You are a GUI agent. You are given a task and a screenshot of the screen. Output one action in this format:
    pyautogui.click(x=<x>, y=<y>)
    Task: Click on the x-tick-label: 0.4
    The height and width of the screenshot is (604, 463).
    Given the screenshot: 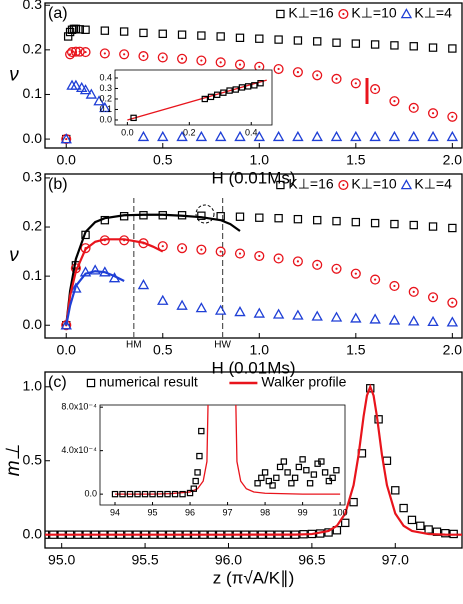 What is the action you would take?
    pyautogui.click(x=251, y=132)
    